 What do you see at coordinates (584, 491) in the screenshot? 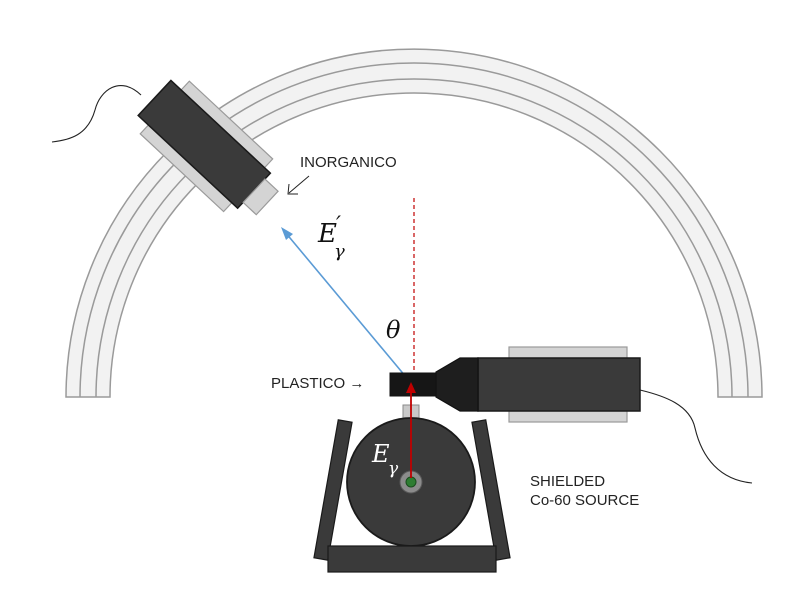
I see `source-label: SHIELDED Co-60 SOURCE` at bounding box center [584, 491].